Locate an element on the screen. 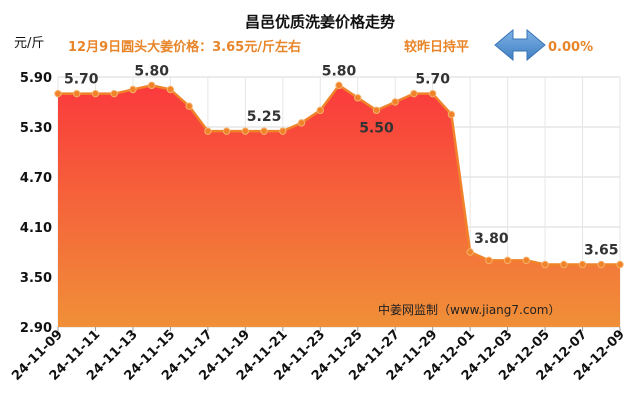 The image size is (640, 411). data-label: 3.80 is located at coordinates (491, 239).